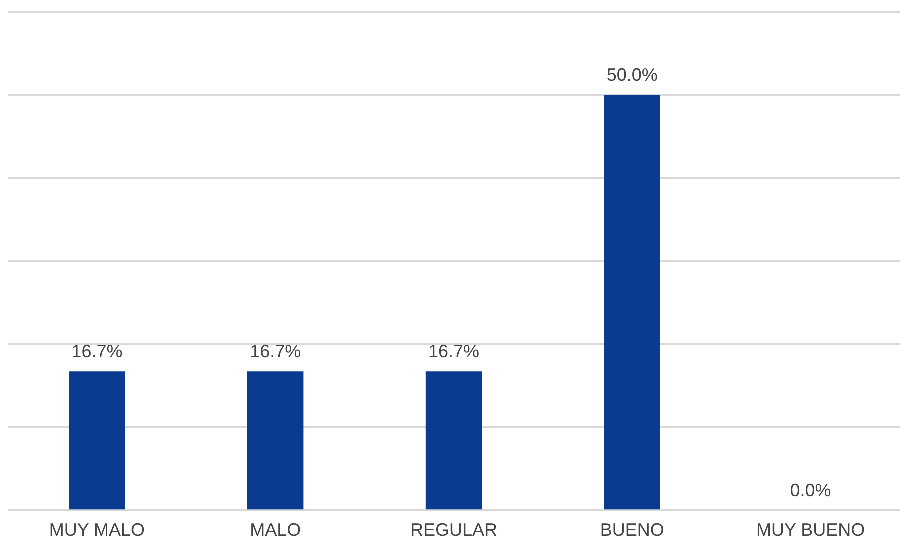  I want to click on data-label: 50.0%, so click(632, 75).